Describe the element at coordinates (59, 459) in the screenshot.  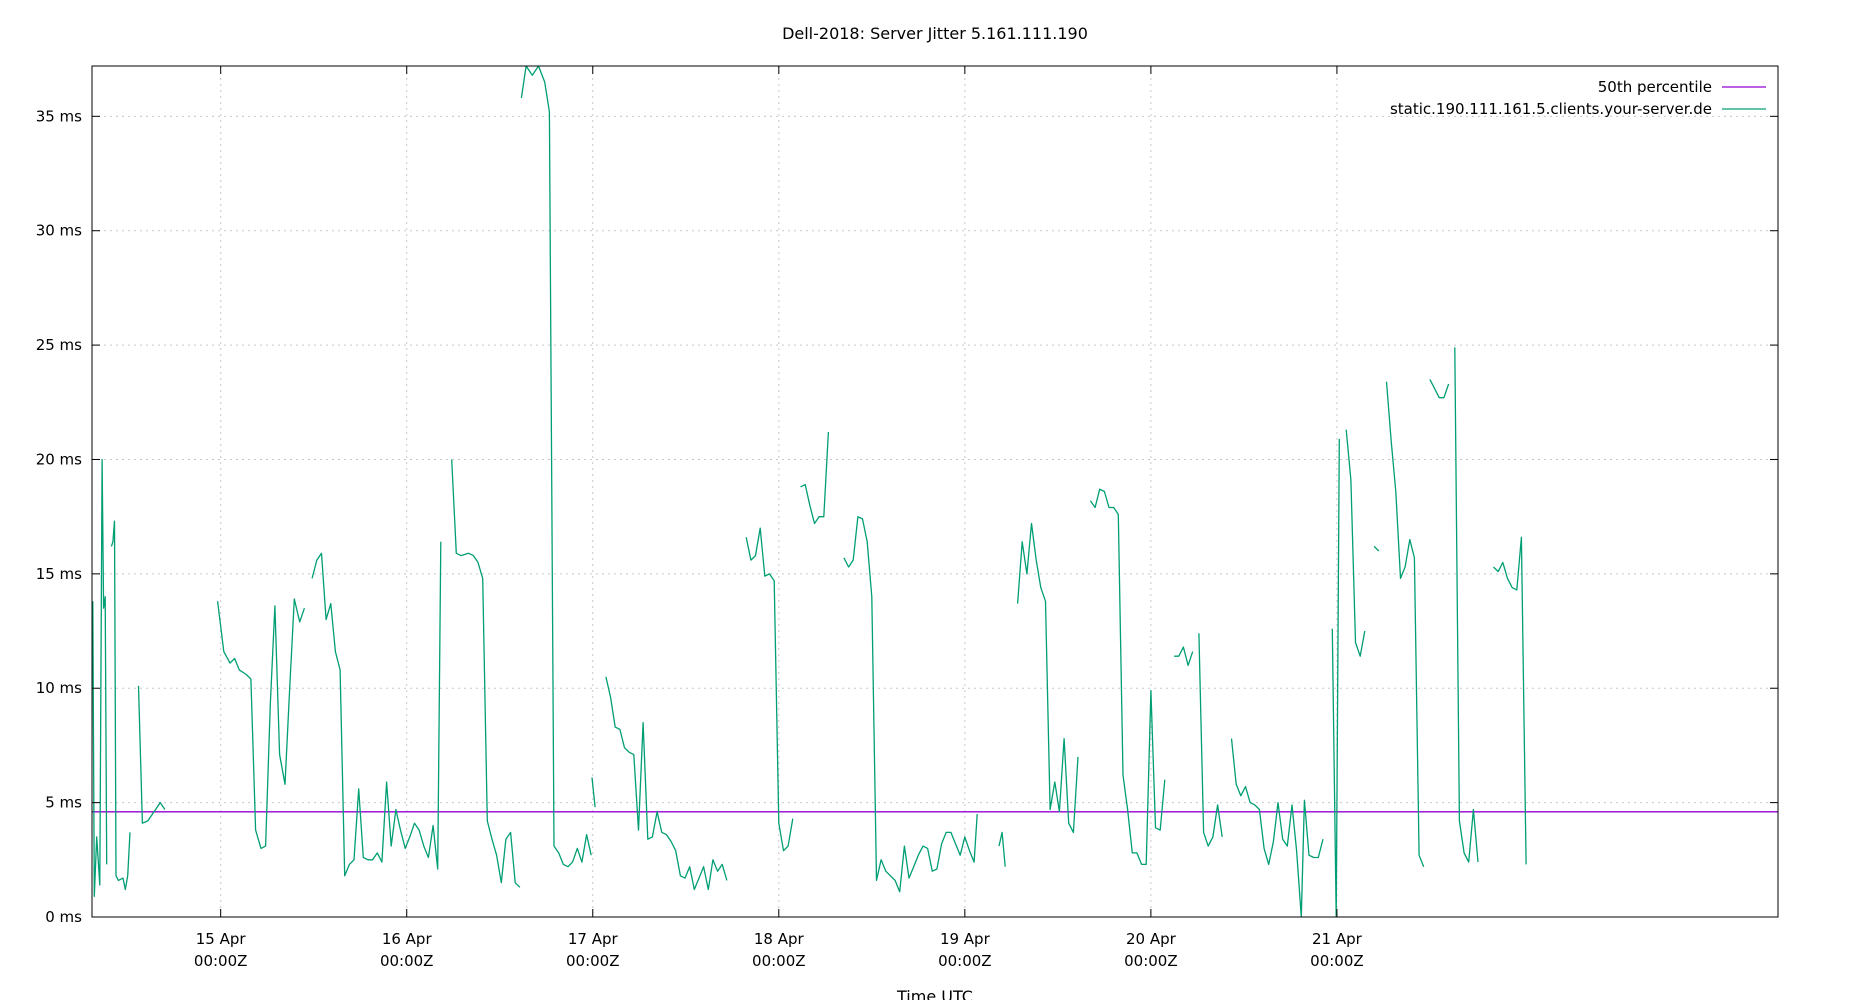
I see `y-tick-label: 20 ms` at that location.